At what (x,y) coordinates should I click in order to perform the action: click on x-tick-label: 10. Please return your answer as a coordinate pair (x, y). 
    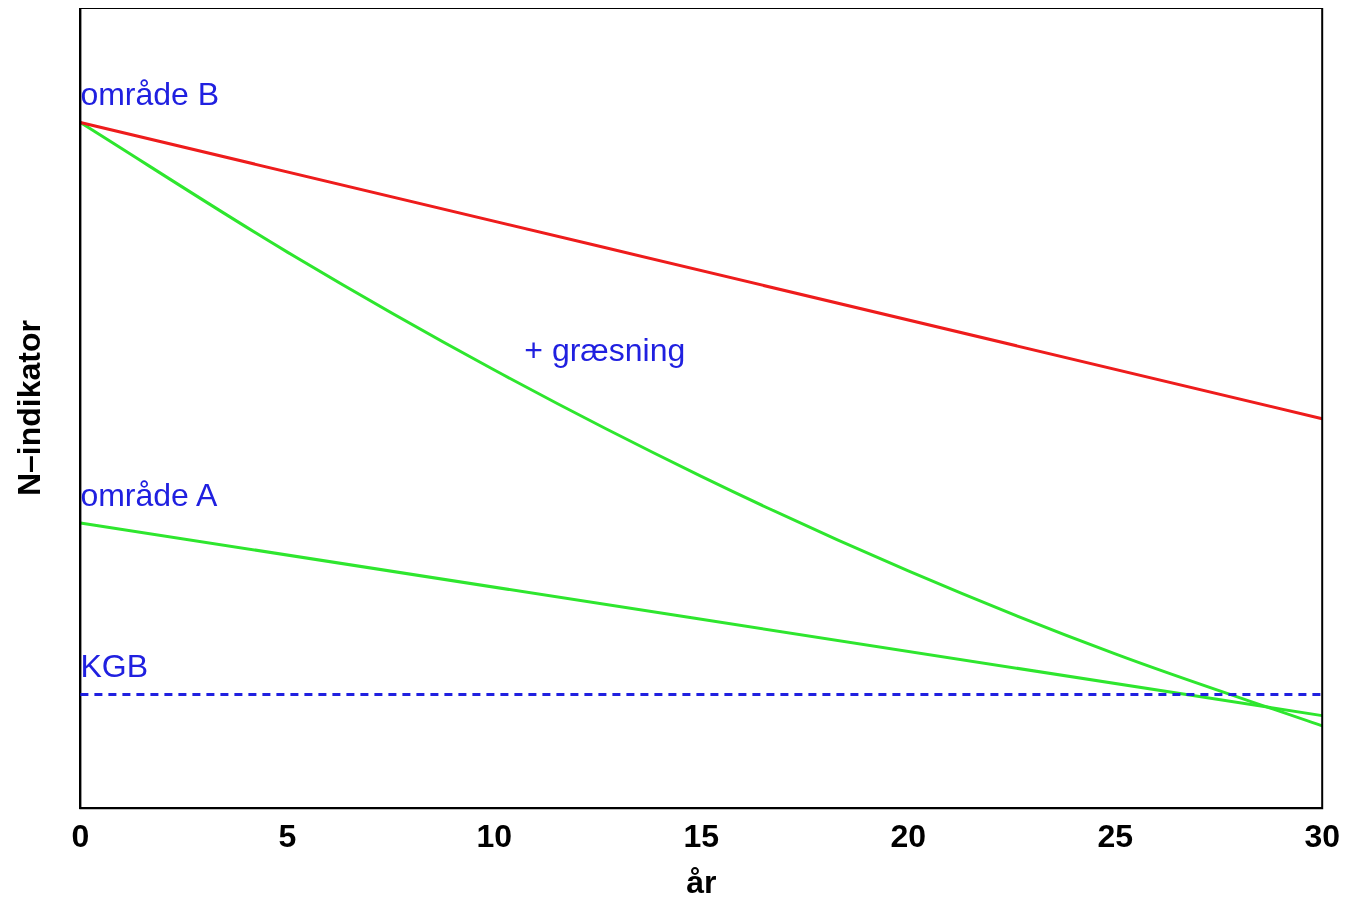
    Looking at the image, I should click on (494, 836).